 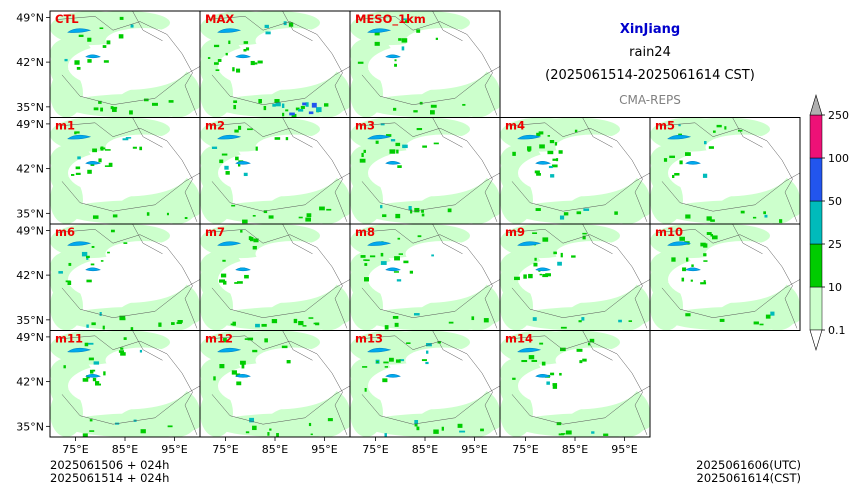 I want to click on rain-light-area, so click(x=275, y=383).